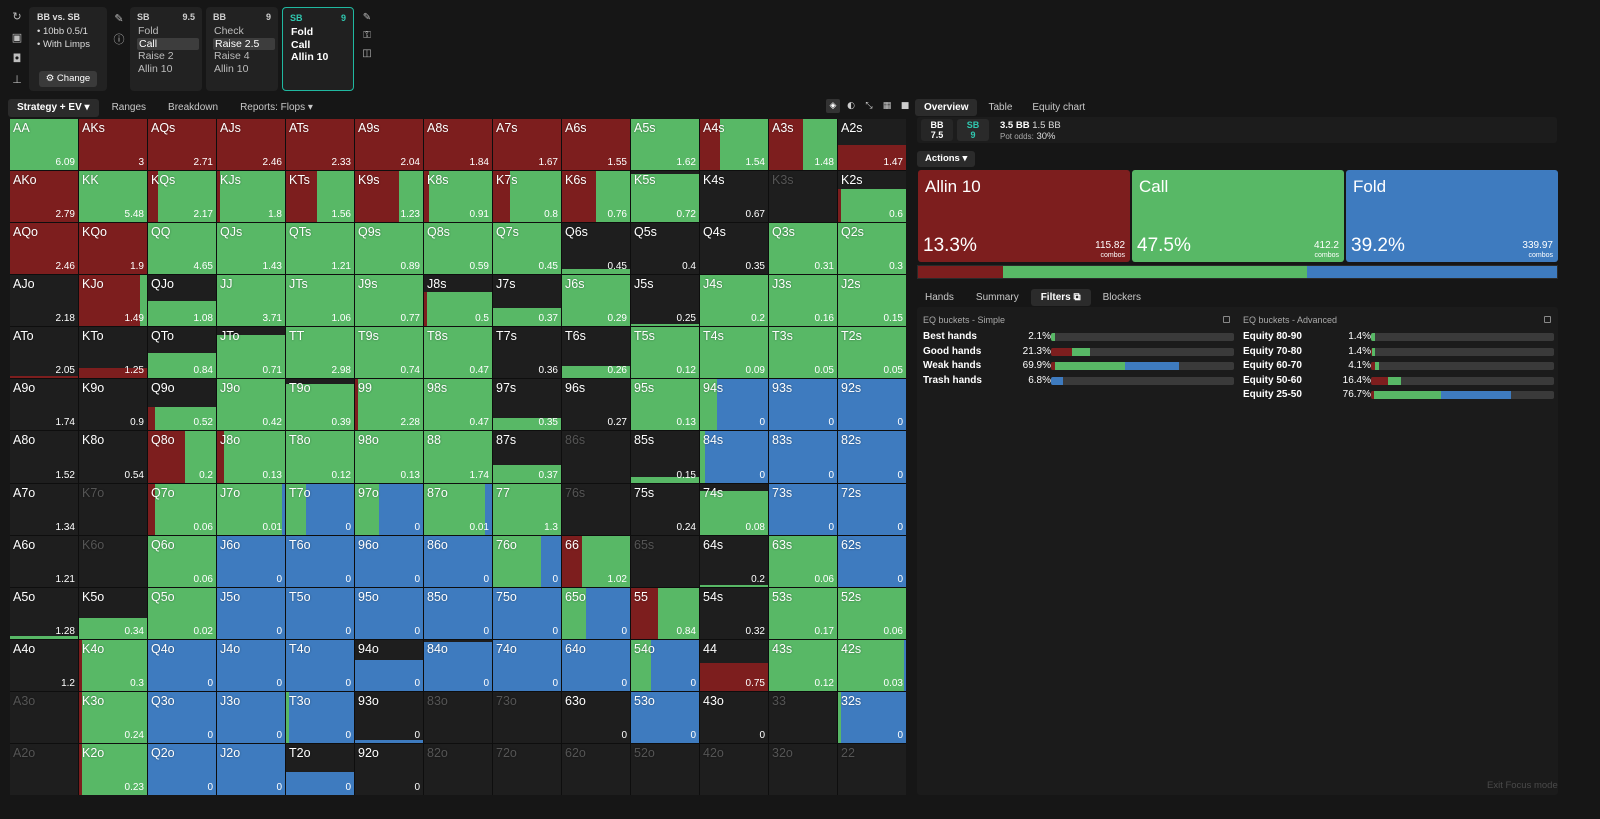 The height and width of the screenshot is (819, 1600). I want to click on hand-cell: 53o 0, so click(665, 717).